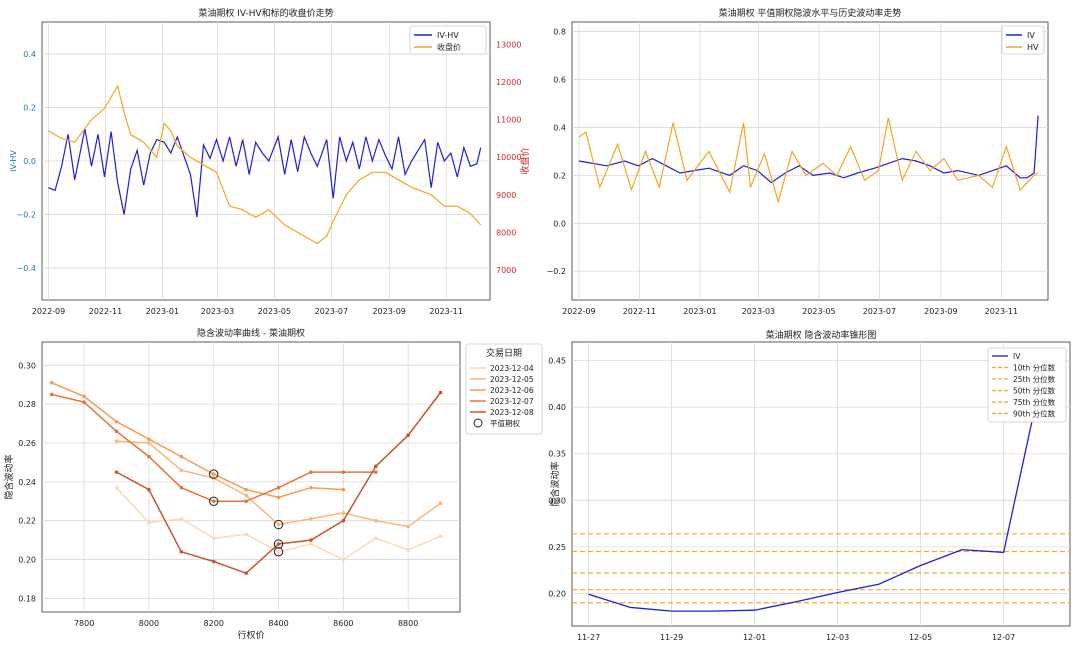 Image resolution: width=1080 pixels, height=646 pixels. Describe the element at coordinates (559, 32) in the screenshot. I see `y-tick-label: 0.8` at that location.